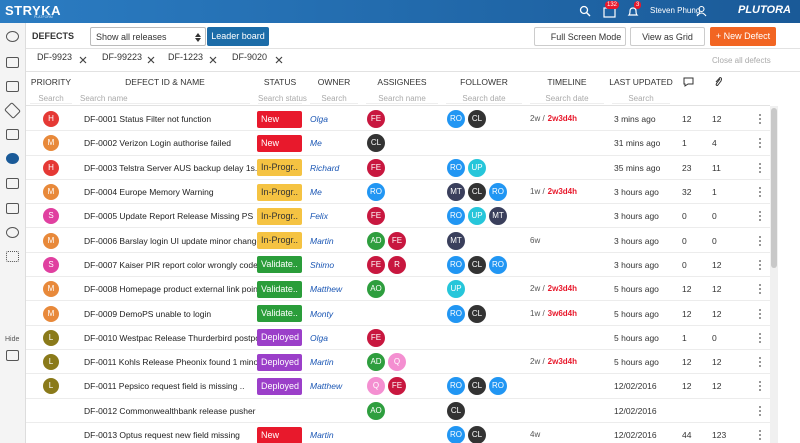 Image resolution: width=800 pixels, height=443 pixels. I want to click on new-defect-button: + New Defect, so click(743, 36).